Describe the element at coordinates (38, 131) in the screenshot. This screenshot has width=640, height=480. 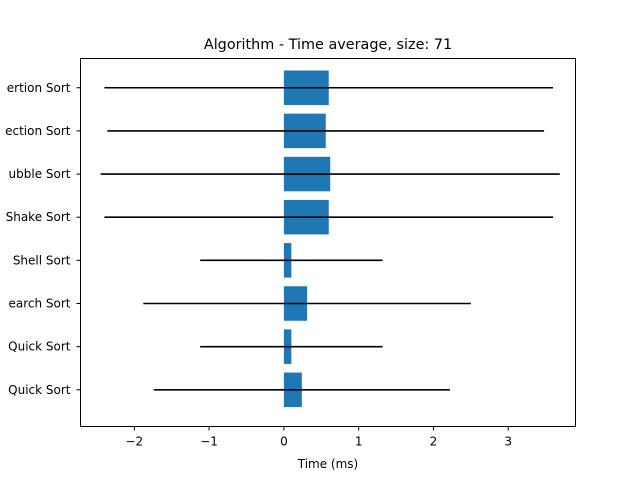
I see `y-tick-label: ection Sort` at that location.